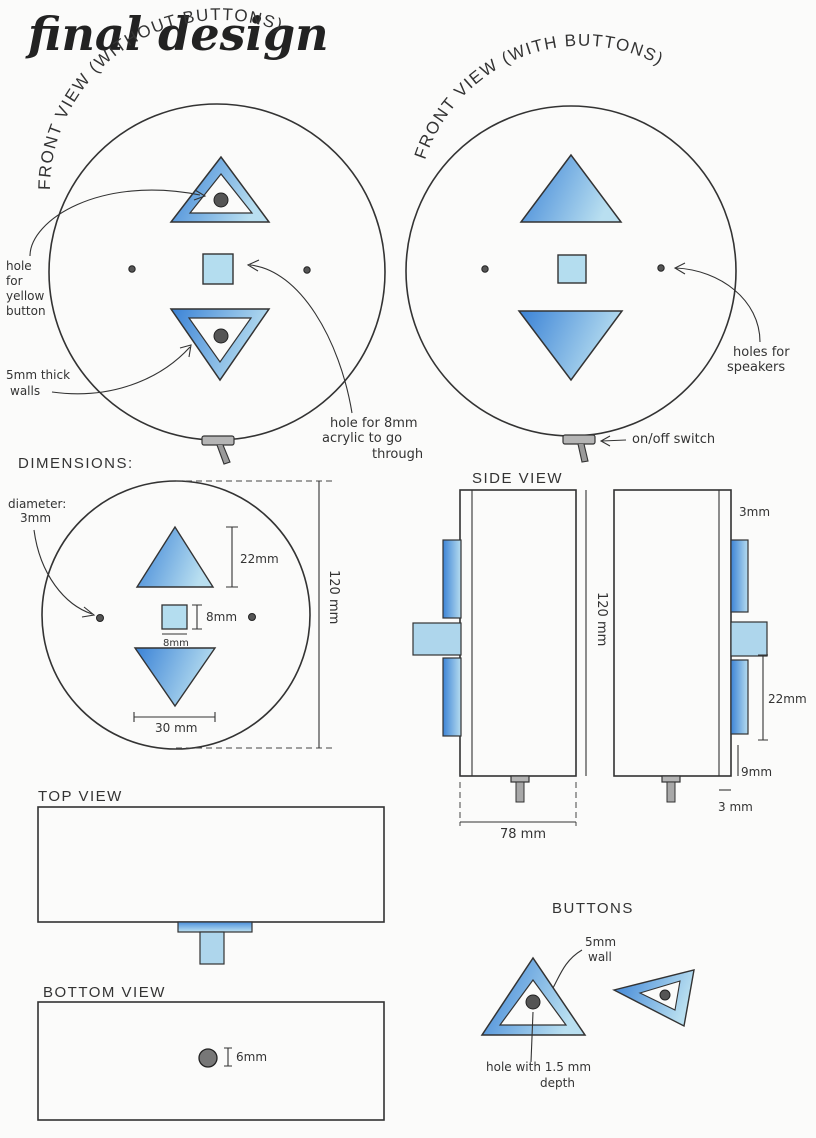 The width and height of the screenshot is (816, 1138). Describe the element at coordinates (593, 908) in the screenshot. I see `buttons-label: BUTTONS` at that location.